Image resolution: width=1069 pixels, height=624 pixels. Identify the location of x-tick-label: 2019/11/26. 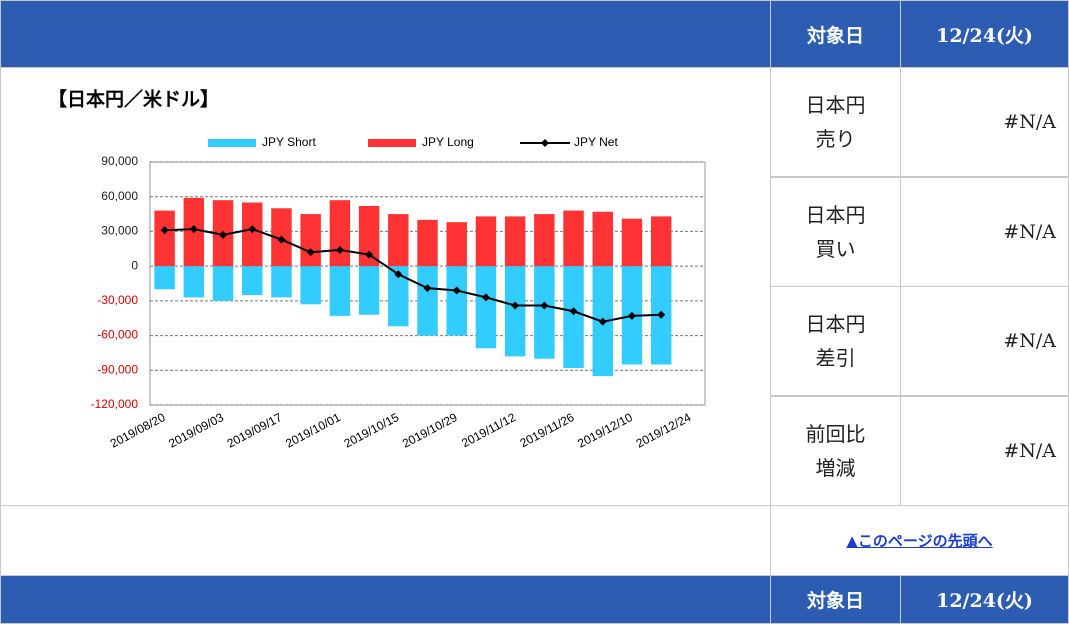
(547, 430).